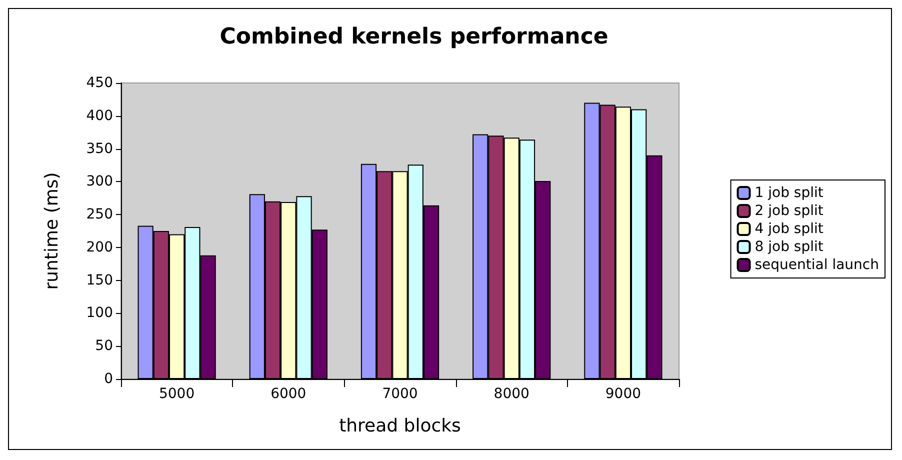 The width and height of the screenshot is (902, 460). What do you see at coordinates (99, 247) in the screenshot?
I see `y-tick-label: 200` at bounding box center [99, 247].